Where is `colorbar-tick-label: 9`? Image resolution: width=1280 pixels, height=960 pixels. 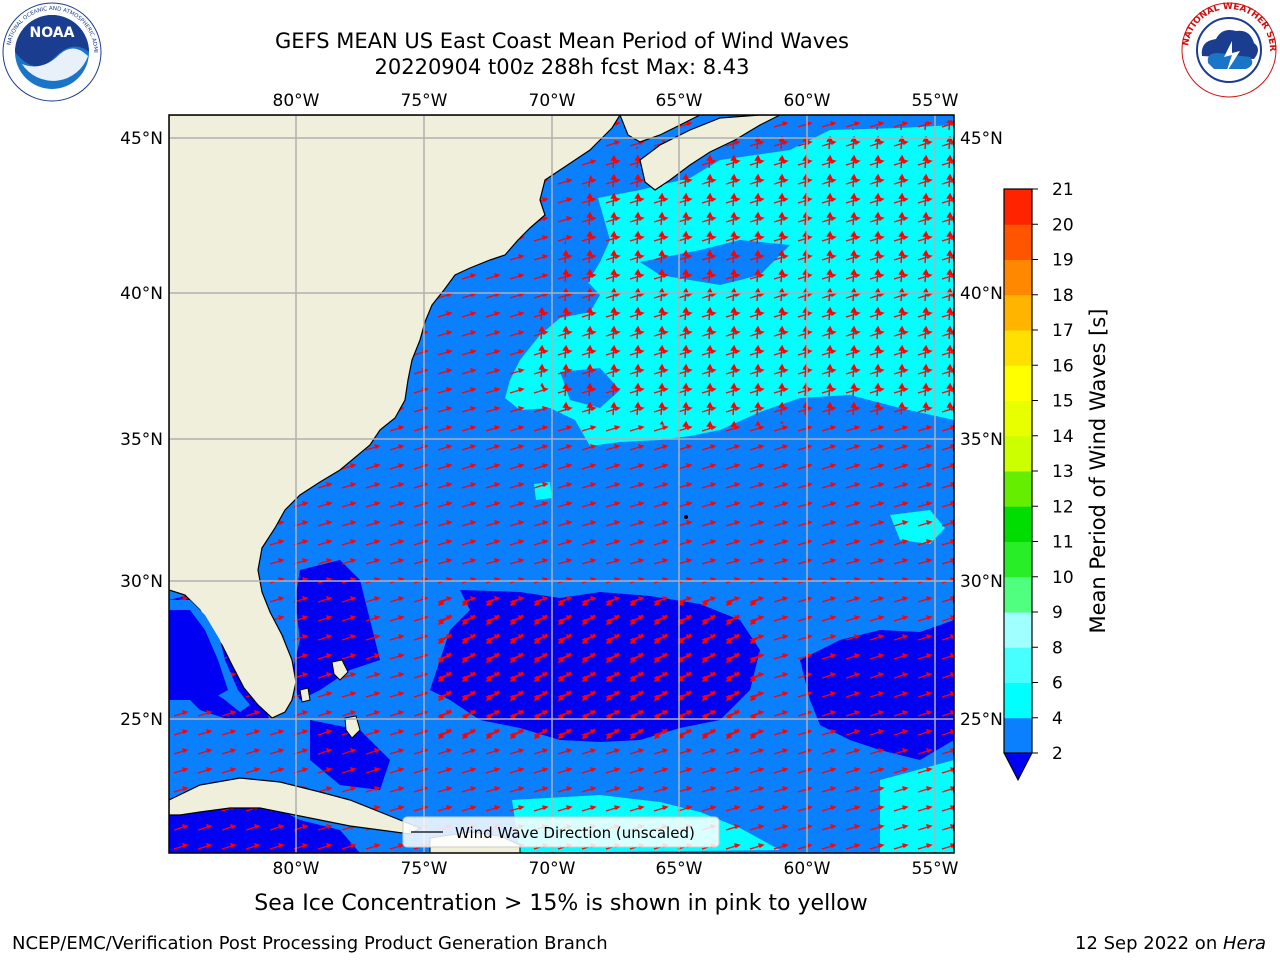
colorbar-tick-label: 9 is located at coordinates (1057, 613).